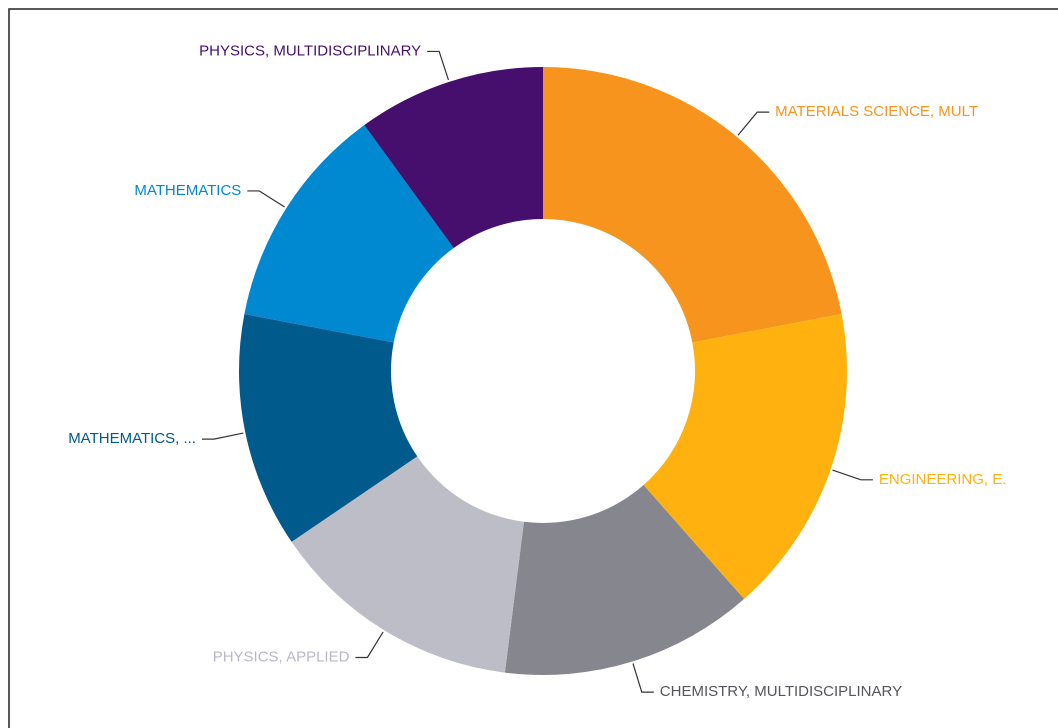  Describe the element at coordinates (781, 691) in the screenshot. I see `segment-label: CHEMISTRY, MULTIDISCIPLINARY` at that location.